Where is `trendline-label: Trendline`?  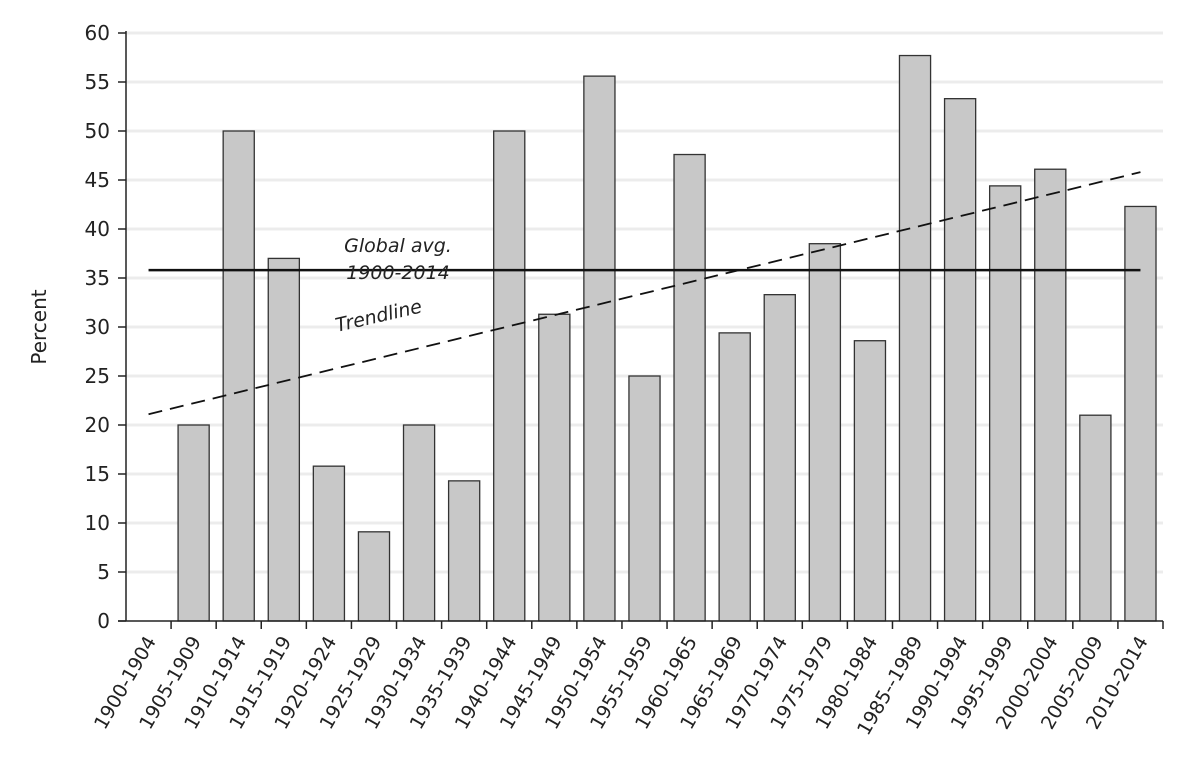 trendline-label: Trendline is located at coordinates (378, 316).